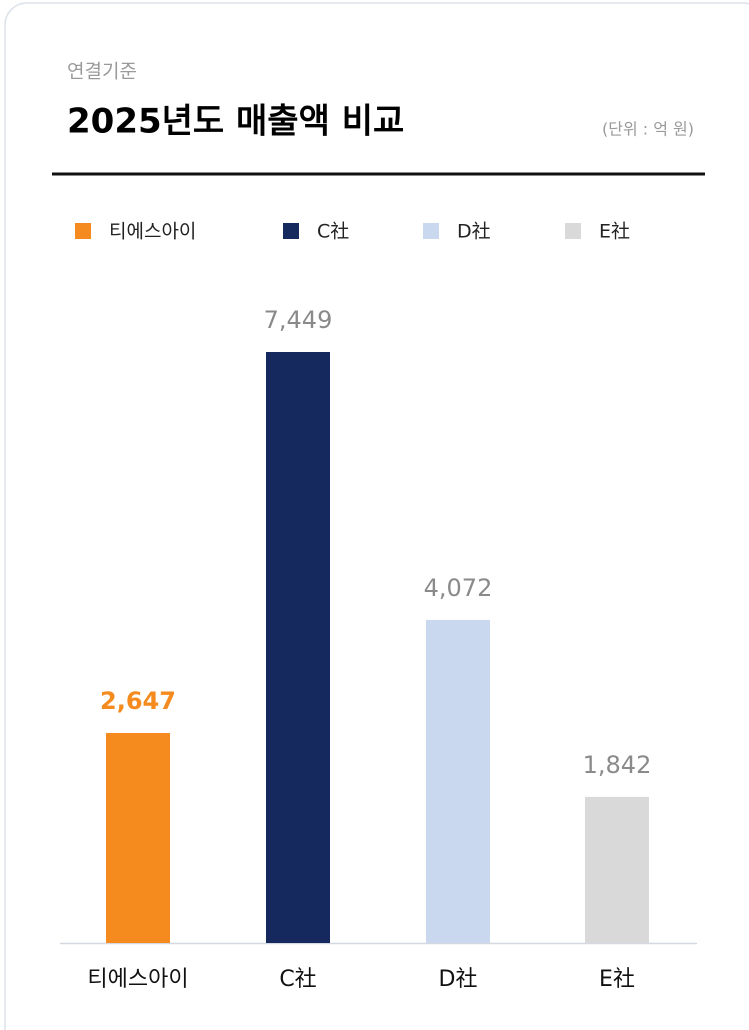  I want to click on legend-label: E社, so click(614, 232).